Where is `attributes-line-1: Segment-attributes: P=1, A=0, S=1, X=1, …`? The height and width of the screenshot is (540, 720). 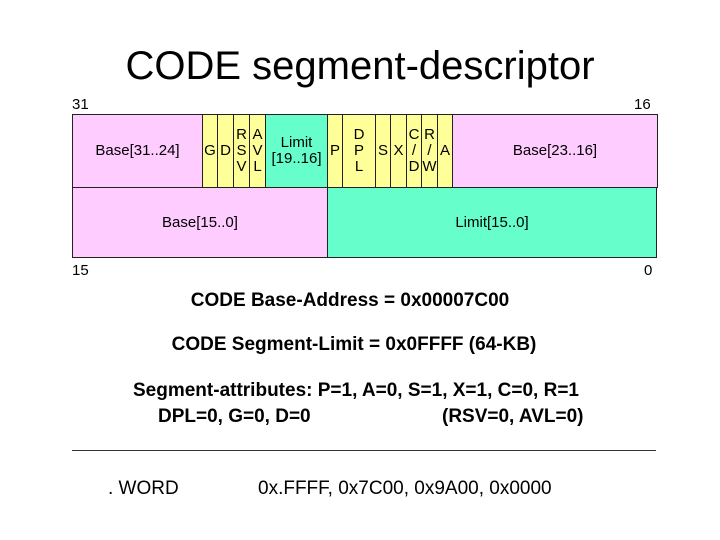 attributes-line-1: Segment-attributes: P=1, A=0, S=1, X=1, … is located at coordinates (356, 390).